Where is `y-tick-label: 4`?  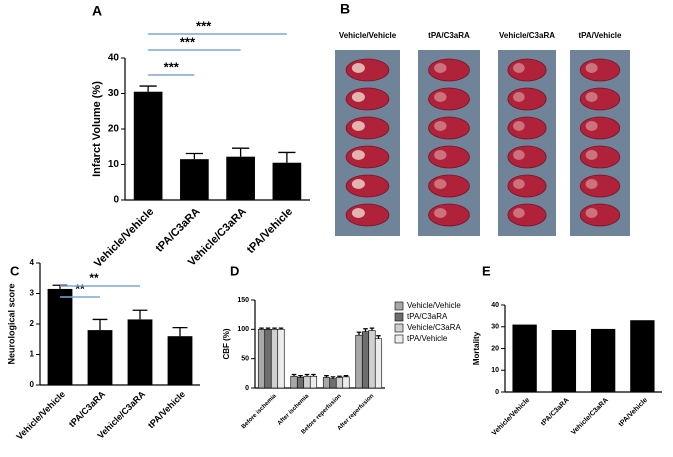
y-tick-label: 4 is located at coordinates (32, 262).